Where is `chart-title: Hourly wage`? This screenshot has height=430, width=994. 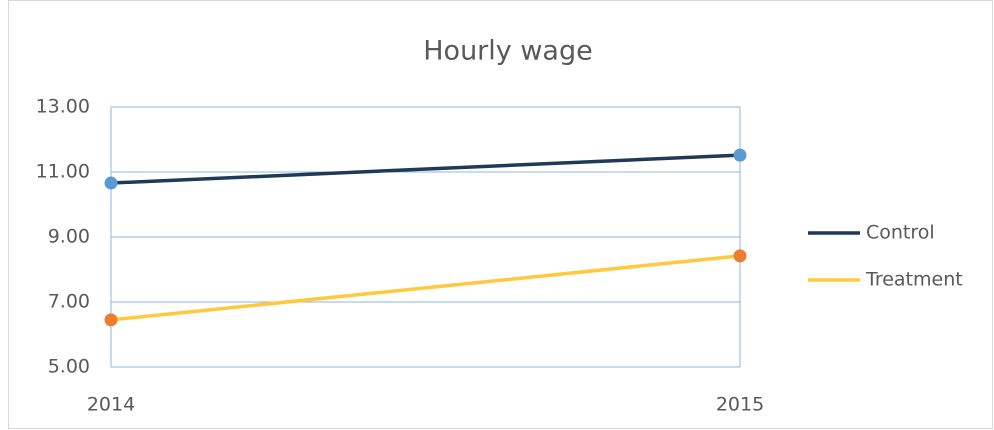 chart-title: Hourly wage is located at coordinates (507, 51).